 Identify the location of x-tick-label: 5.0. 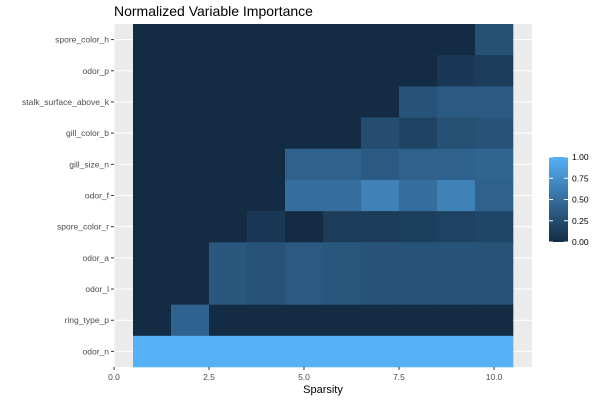
(304, 377).